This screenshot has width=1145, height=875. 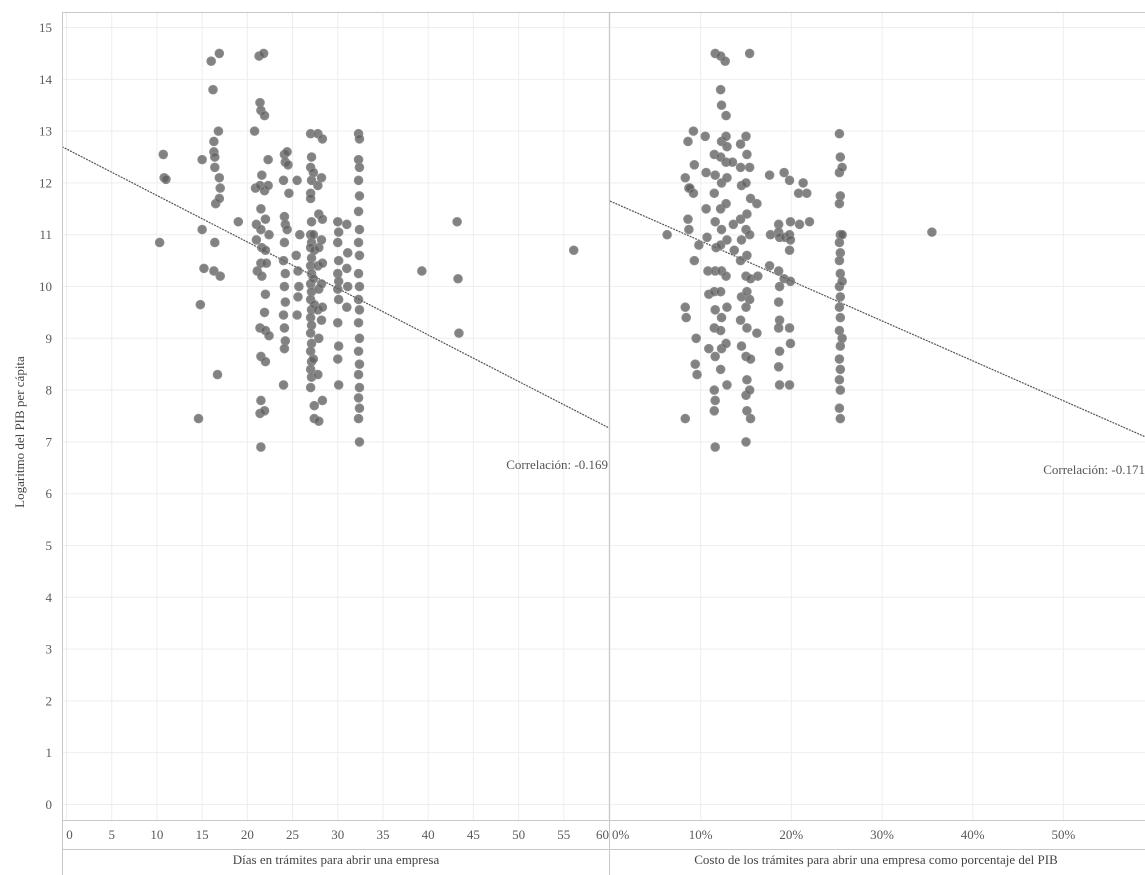 I want to click on x-tick-label: 45, so click(x=473, y=834).